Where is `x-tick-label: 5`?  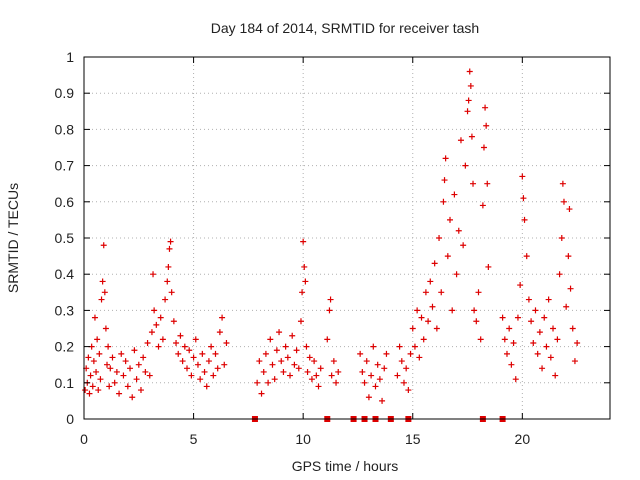 x-tick-label: 5 is located at coordinates (194, 439).